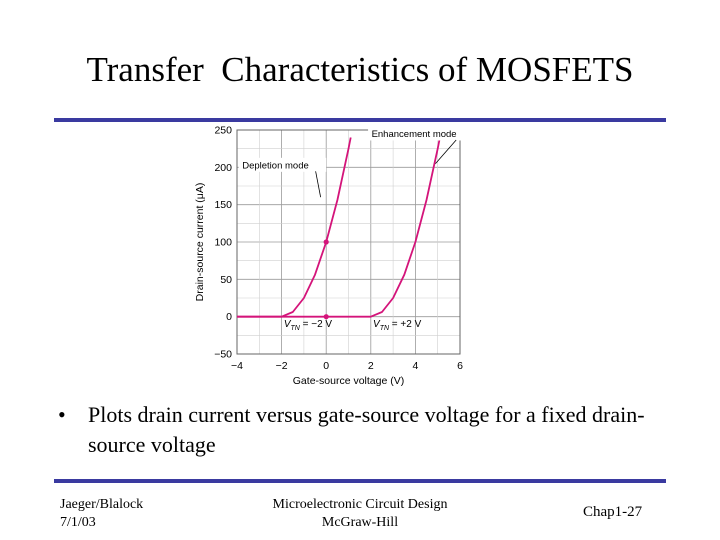 The width and height of the screenshot is (720, 540). I want to click on slide-title: Transfer Characteristics of MOSFETS, so click(360, 69).